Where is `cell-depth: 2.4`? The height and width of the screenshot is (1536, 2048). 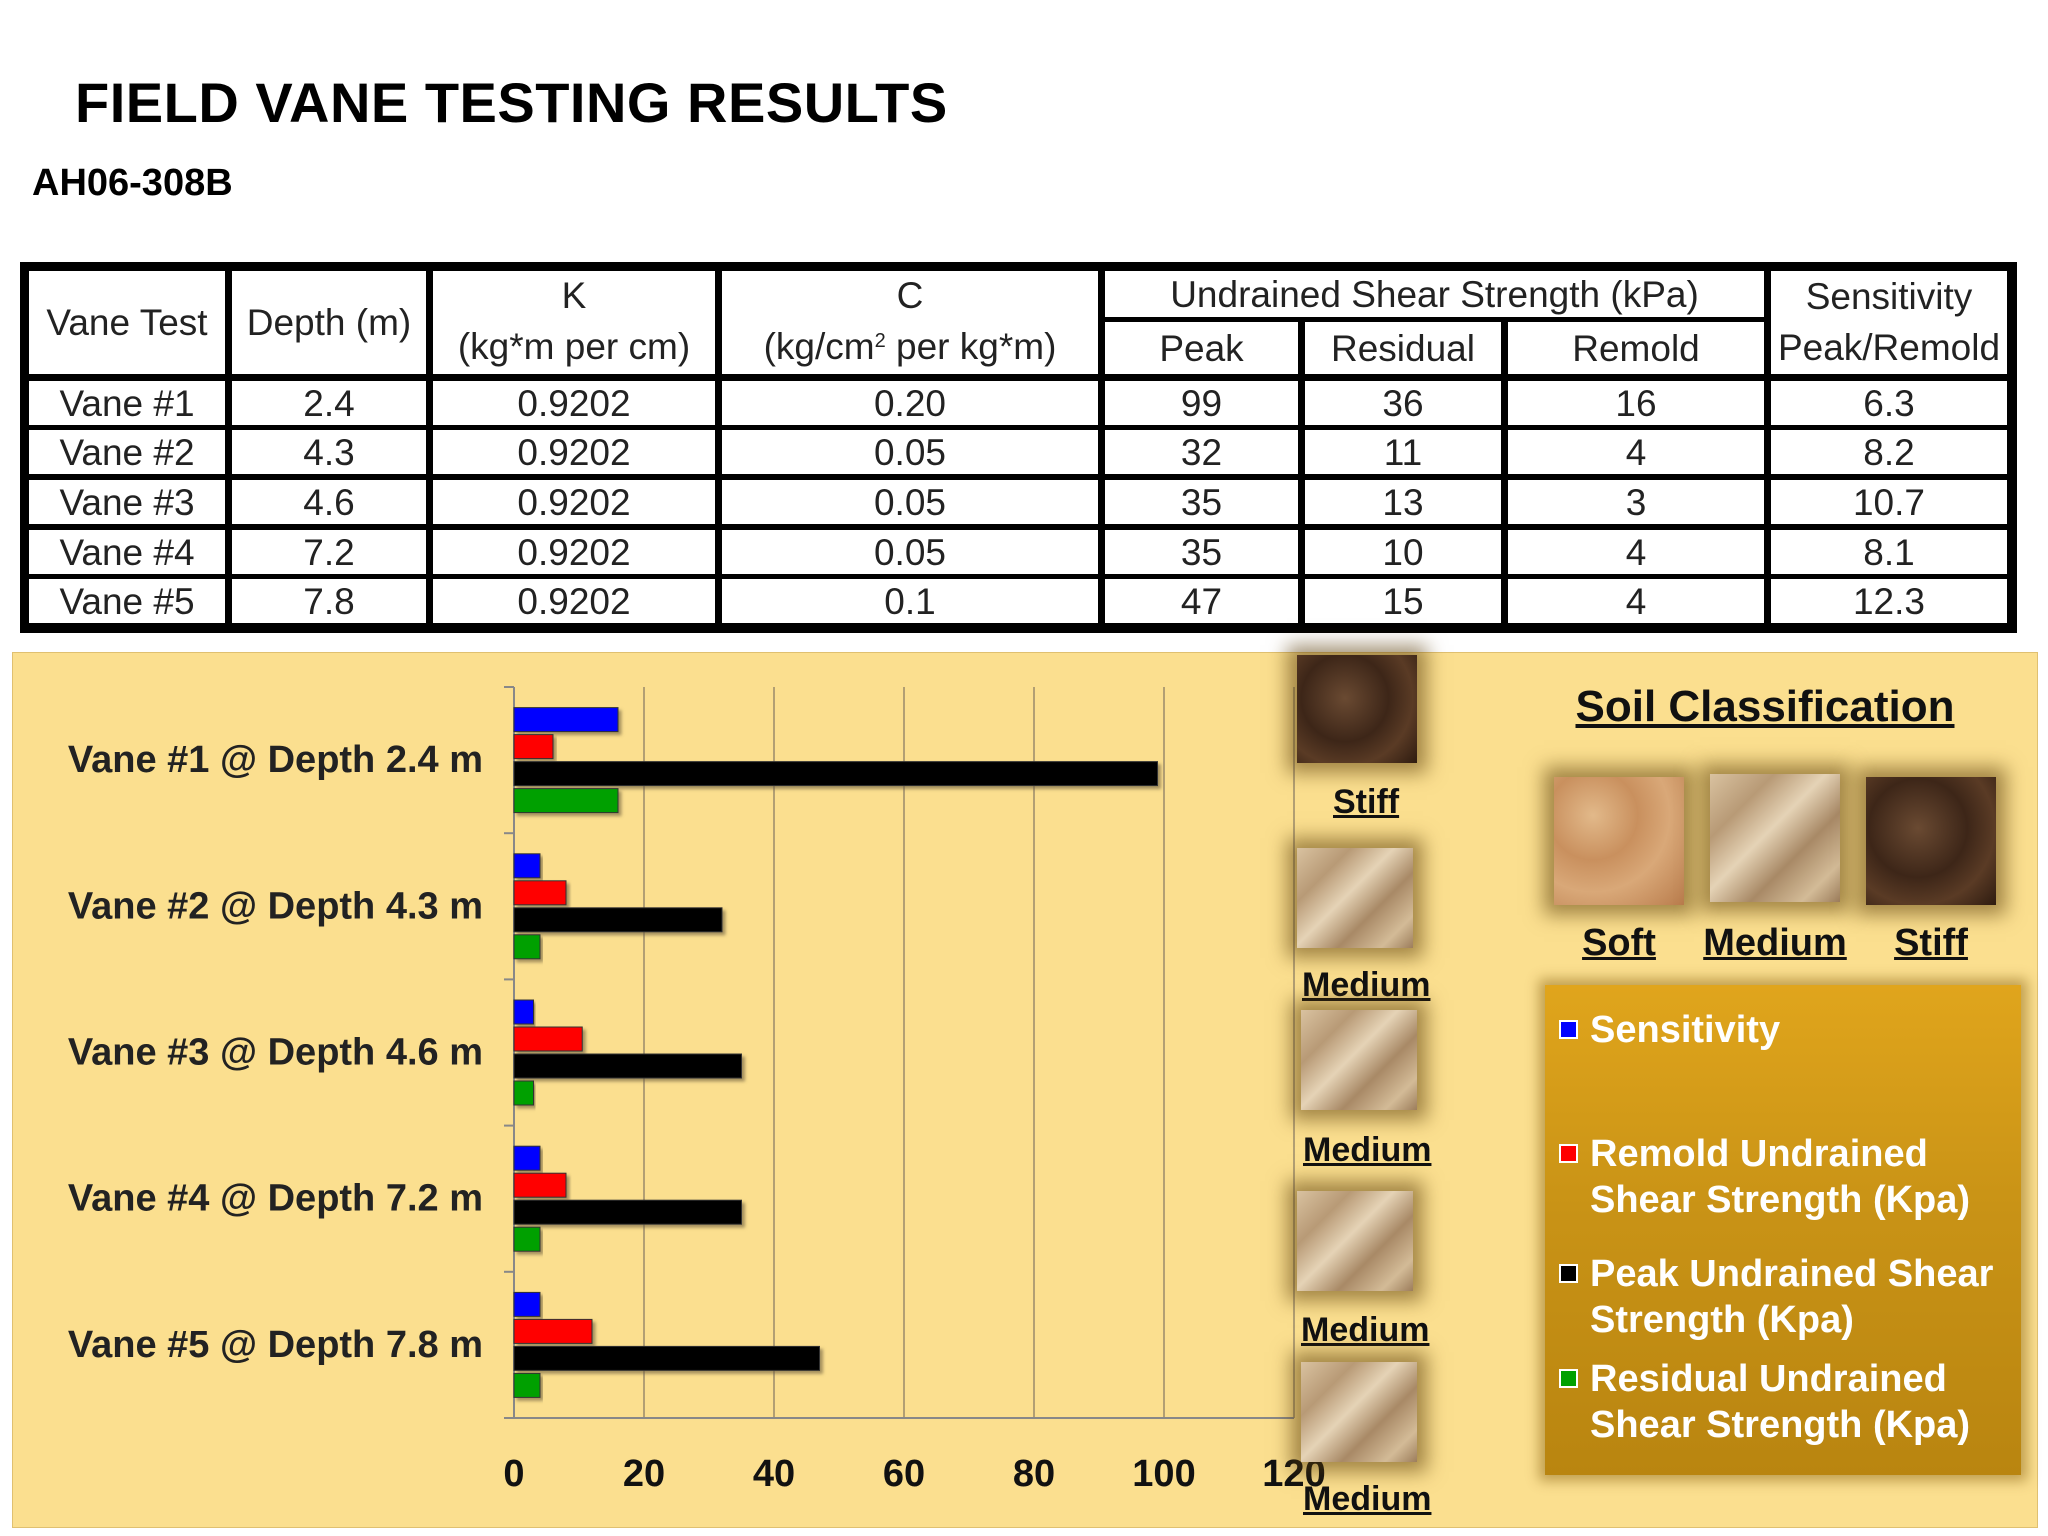 cell-depth: 2.4 is located at coordinates (329, 403).